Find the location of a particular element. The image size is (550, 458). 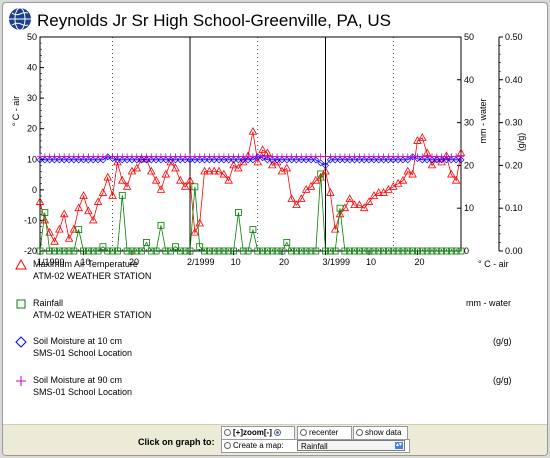

y-right2-tick-label: 0.30 is located at coordinates (514, 123).